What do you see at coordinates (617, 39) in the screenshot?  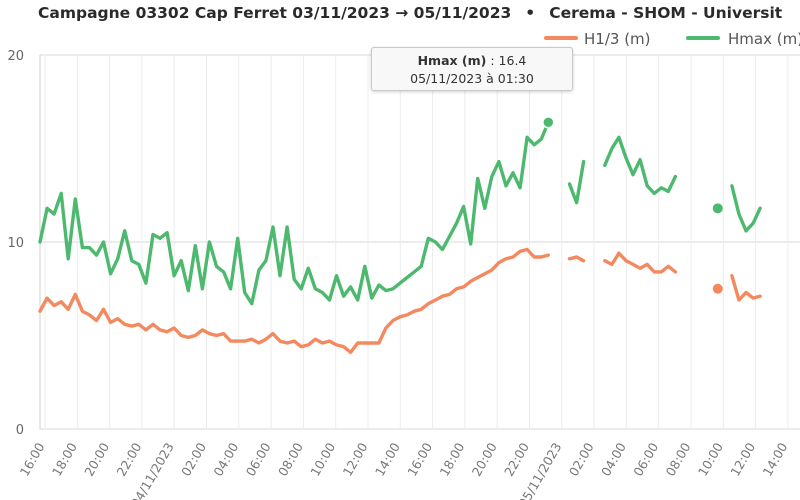 I see `legend-label: H1/3 (m)` at bounding box center [617, 39].